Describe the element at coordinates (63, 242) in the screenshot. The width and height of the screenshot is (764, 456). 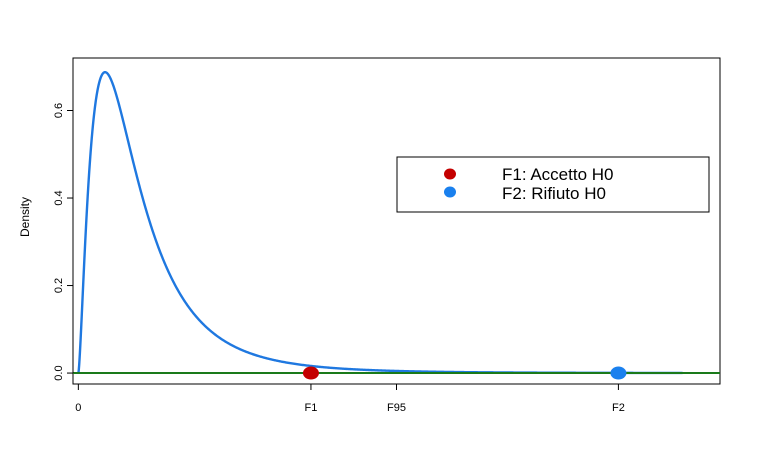
I see `y-axis: 0.0 0.2 0.4 0.6` at that location.